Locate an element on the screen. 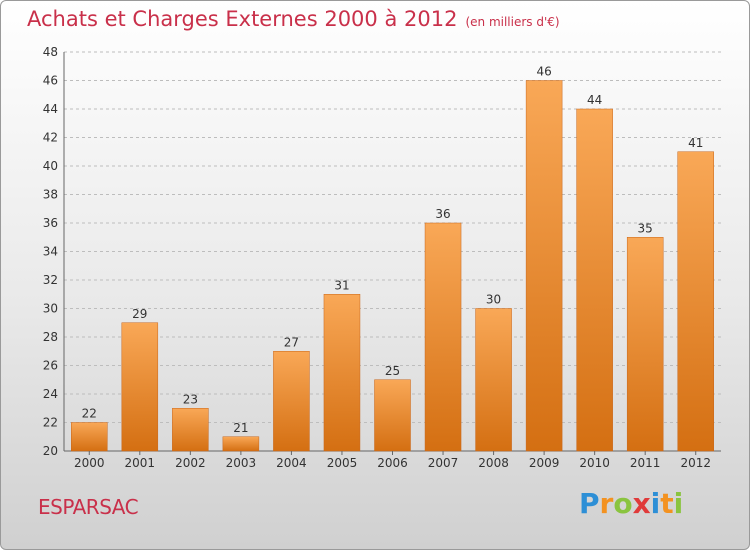  y-tick-label: 22 is located at coordinates (50, 423).